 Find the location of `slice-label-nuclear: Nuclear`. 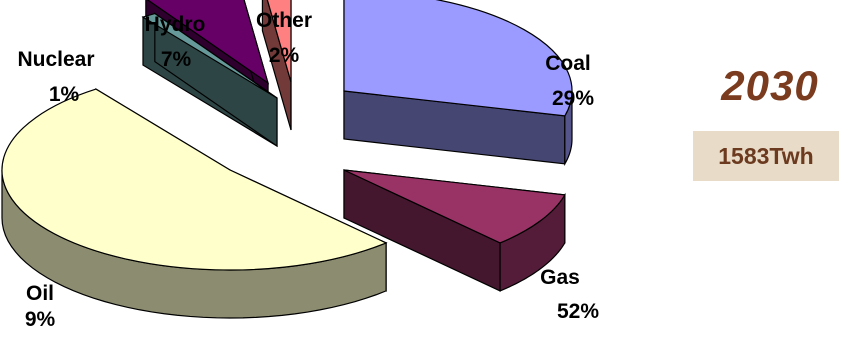

slice-label-nuclear: Nuclear is located at coordinates (55, 59).